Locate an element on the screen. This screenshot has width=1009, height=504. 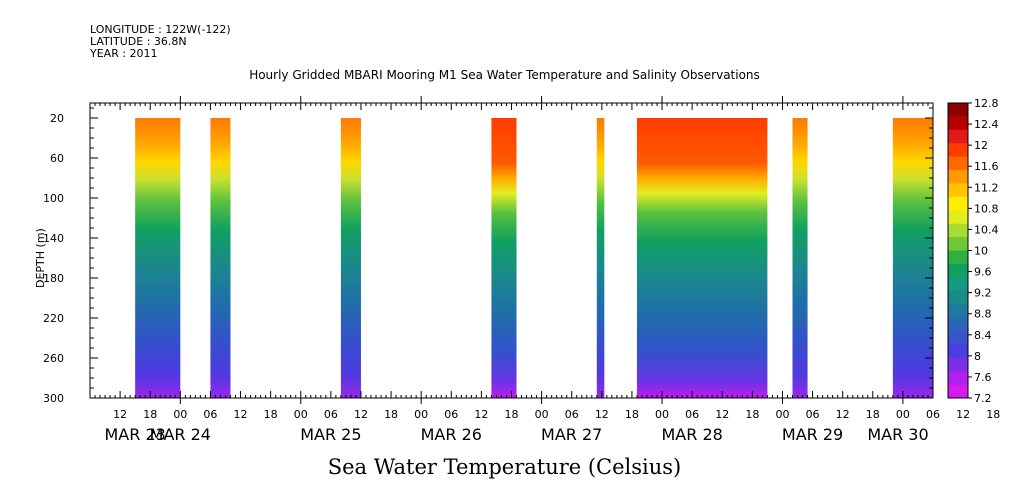
y-tick-label: 140 is located at coordinates (53, 238).